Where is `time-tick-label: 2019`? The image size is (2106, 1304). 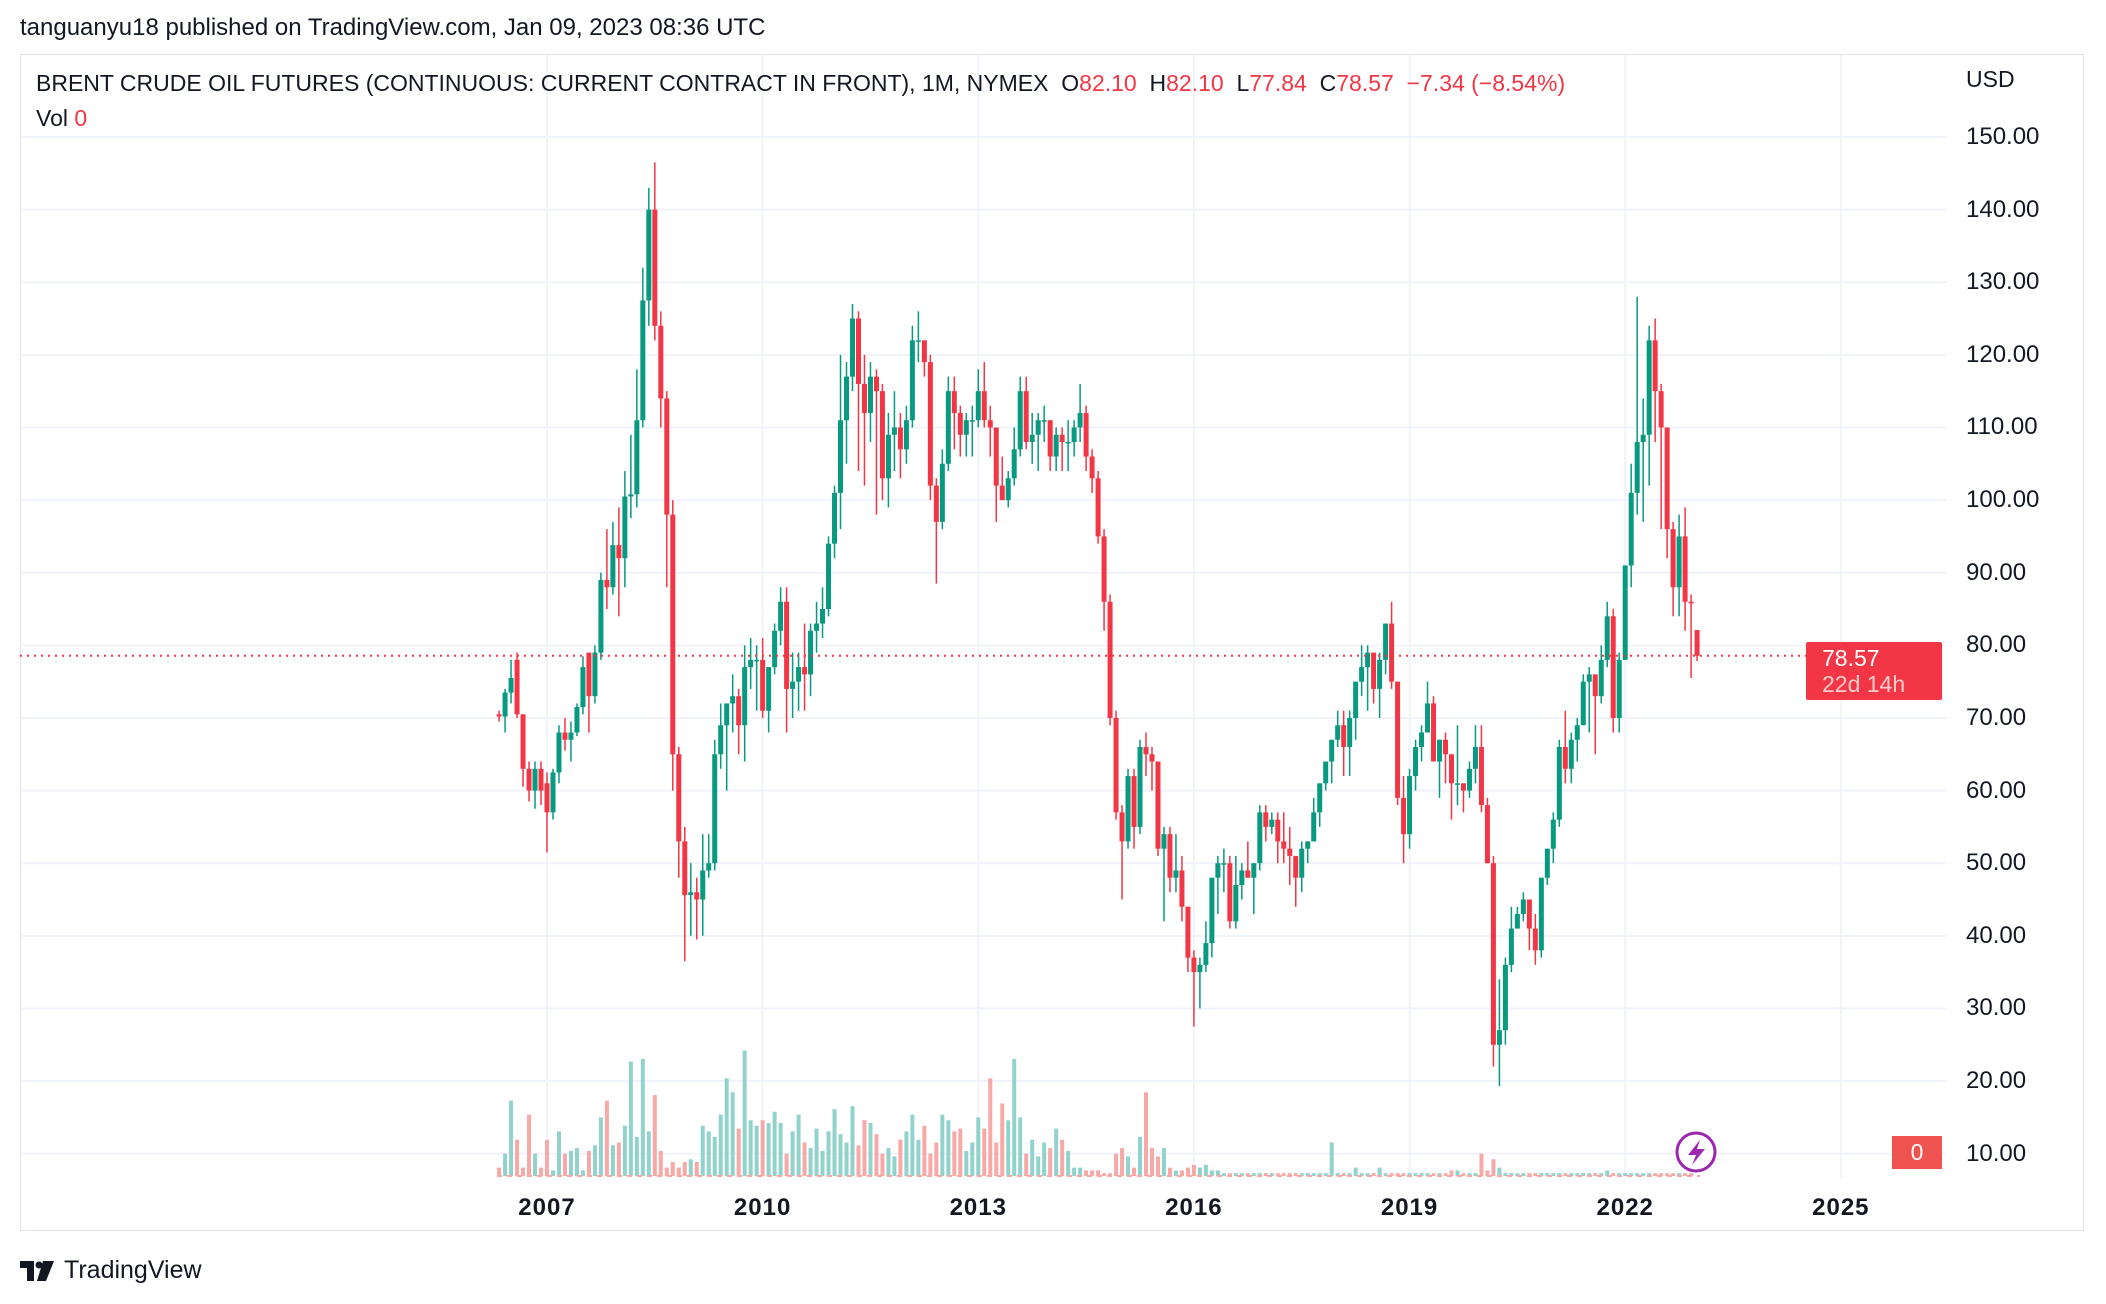
time-tick-label: 2019 is located at coordinates (1409, 1207).